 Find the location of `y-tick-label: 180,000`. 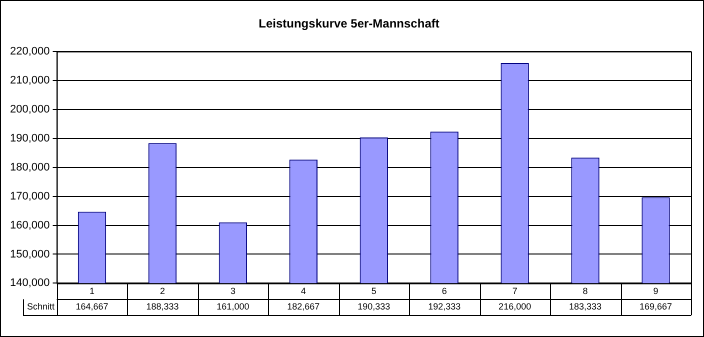

y-tick-label: 180,000 is located at coordinates (30, 167).